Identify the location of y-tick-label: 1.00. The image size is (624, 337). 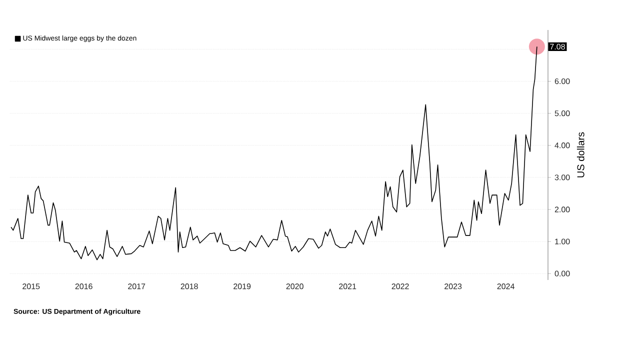
(562, 241).